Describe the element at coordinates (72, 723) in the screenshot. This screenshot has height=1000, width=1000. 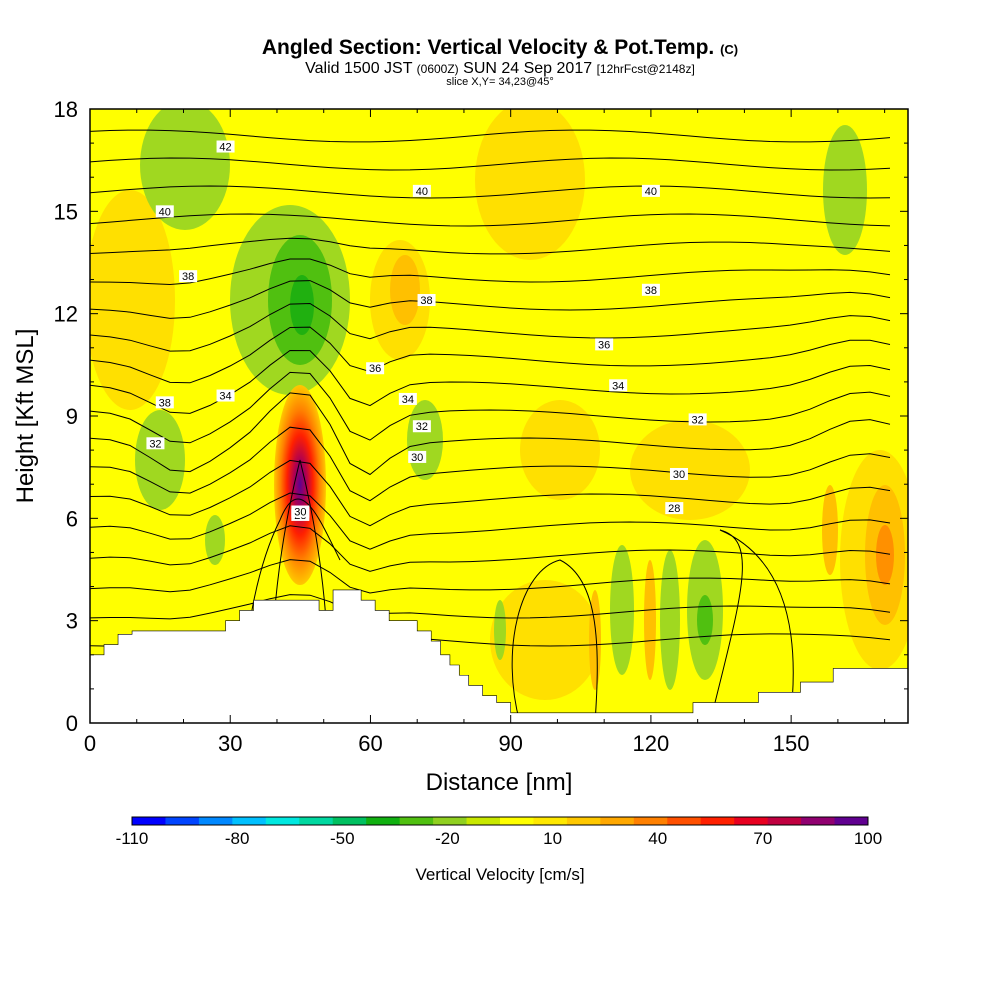
I see `y-tick-label: 0` at that location.